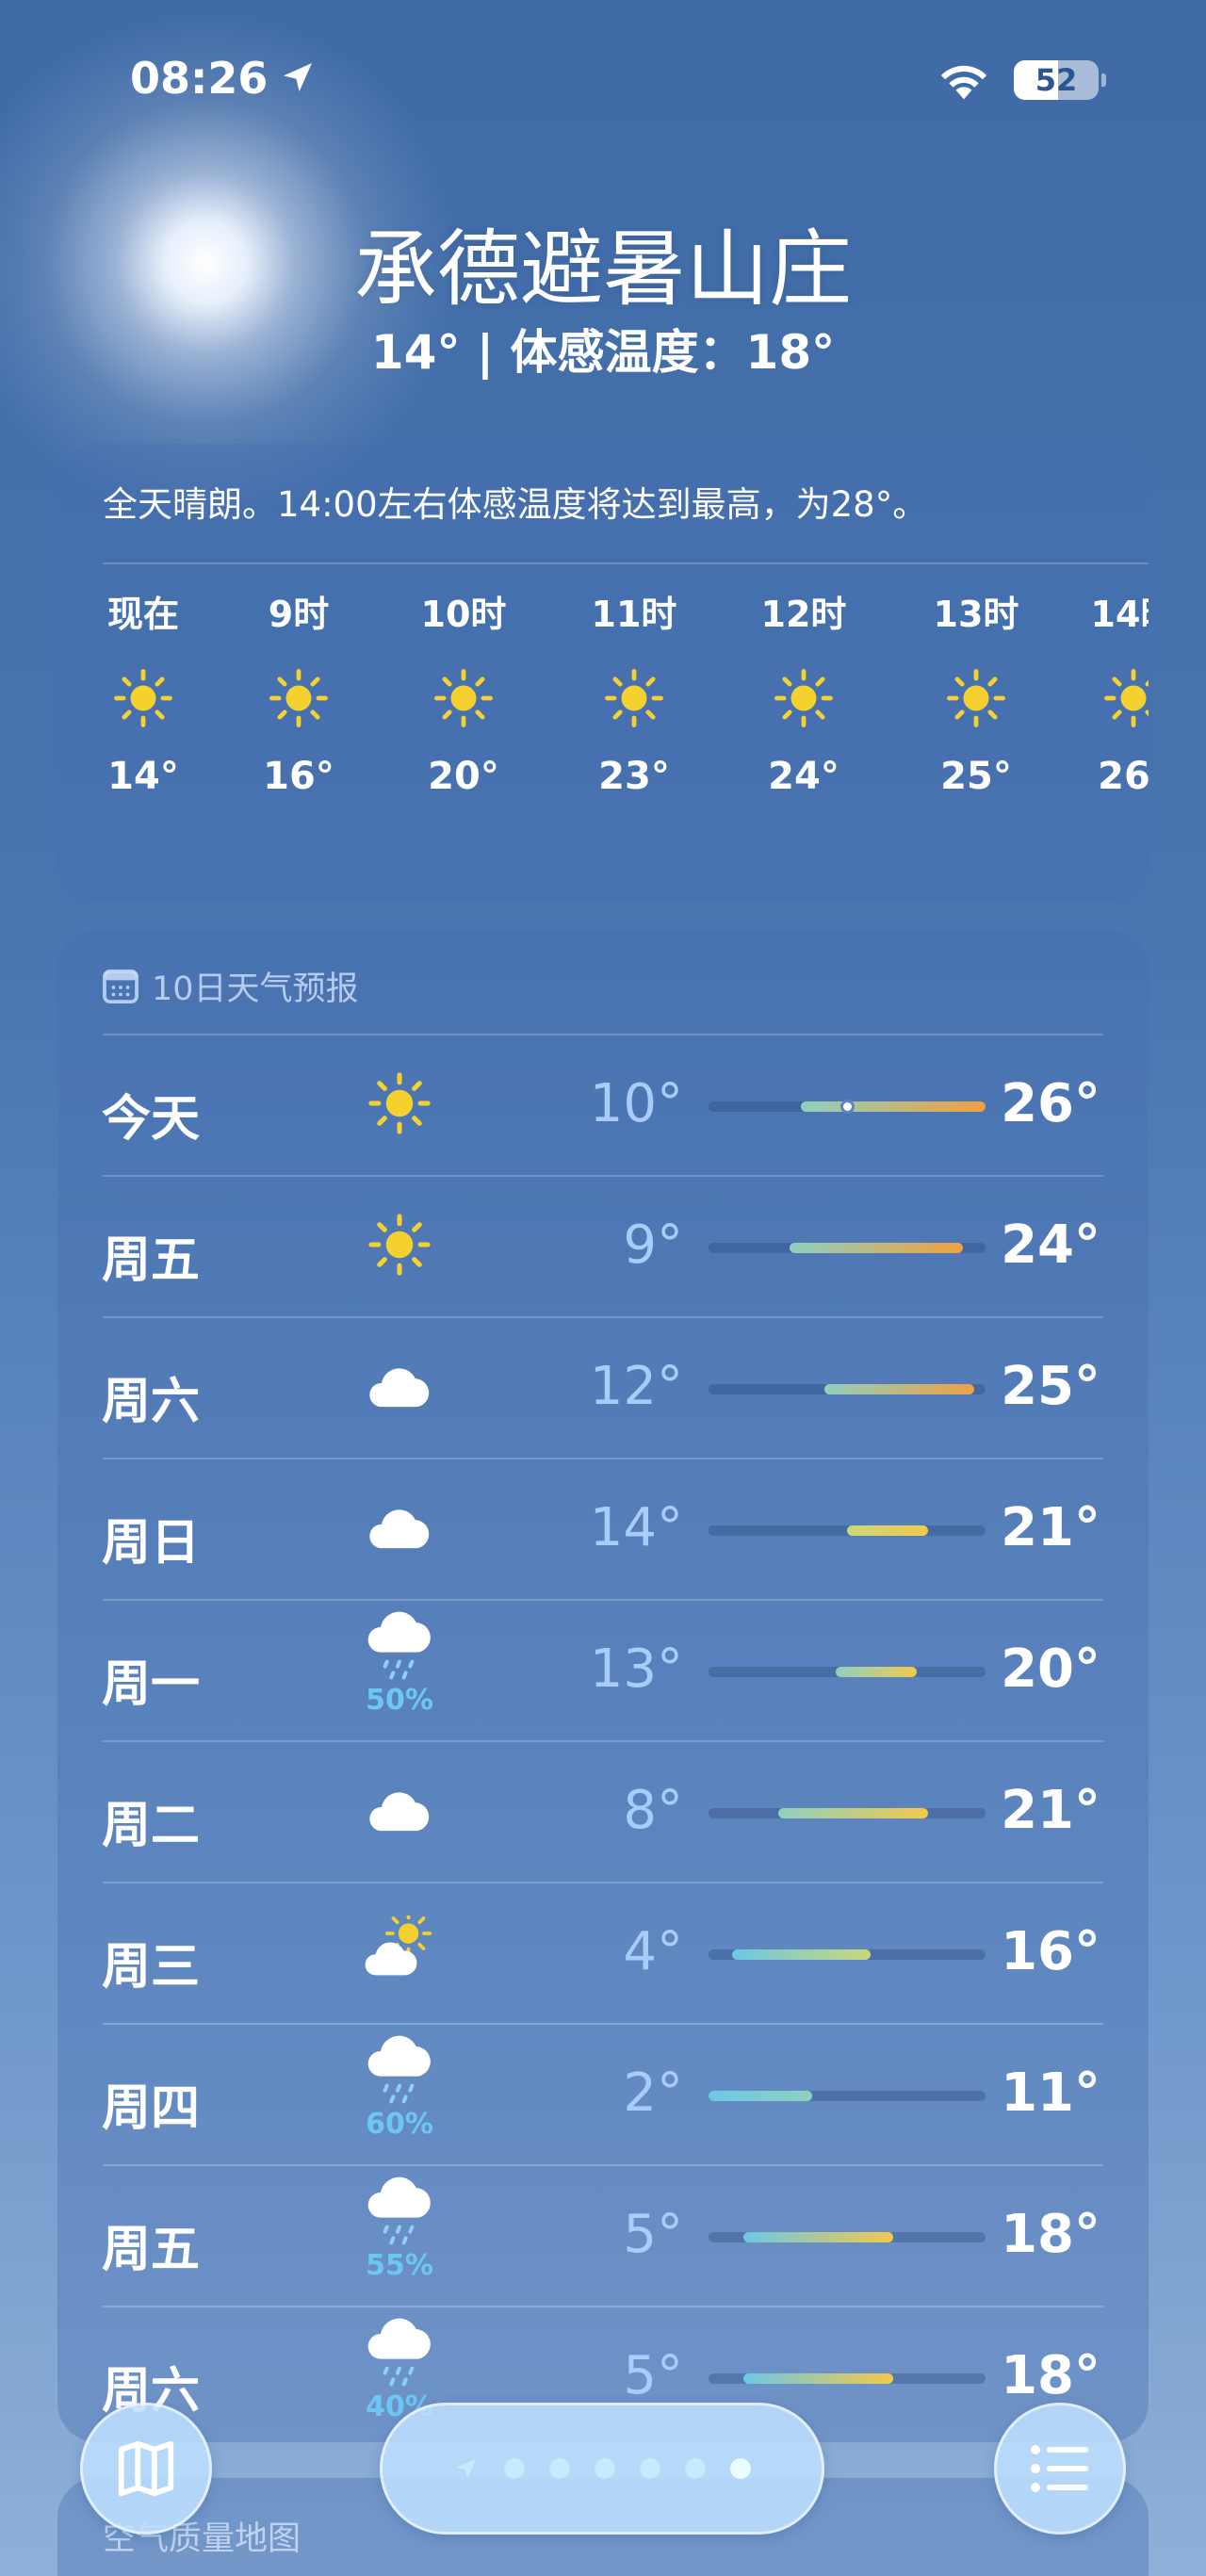  I want to click on map-icon, so click(146, 2468).